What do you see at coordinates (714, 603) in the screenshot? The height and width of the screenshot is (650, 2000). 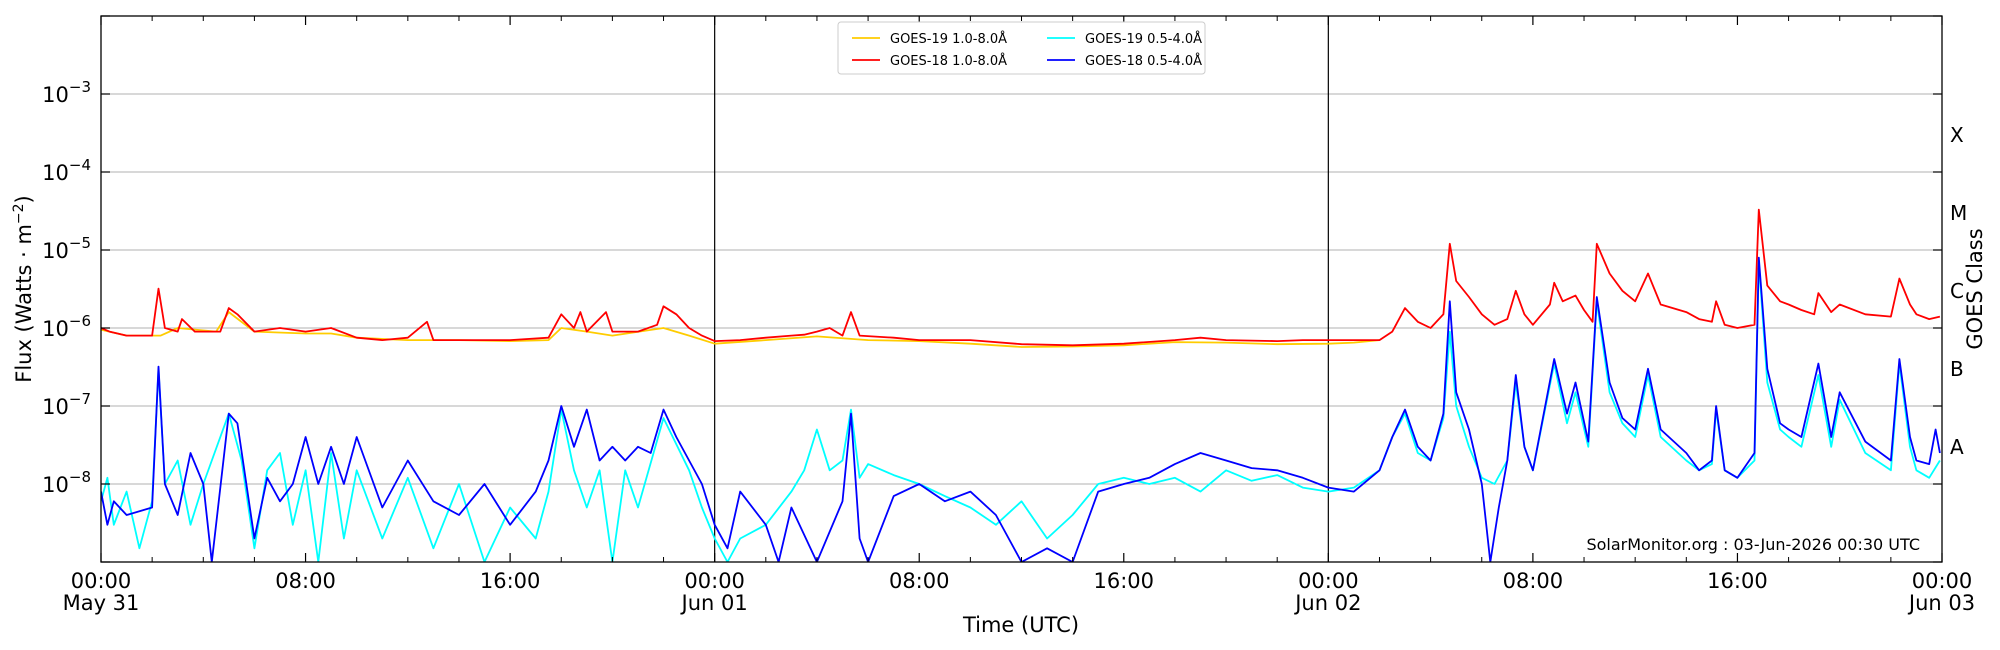 I see `x-tick-date-label: Jun 01` at bounding box center [714, 603].